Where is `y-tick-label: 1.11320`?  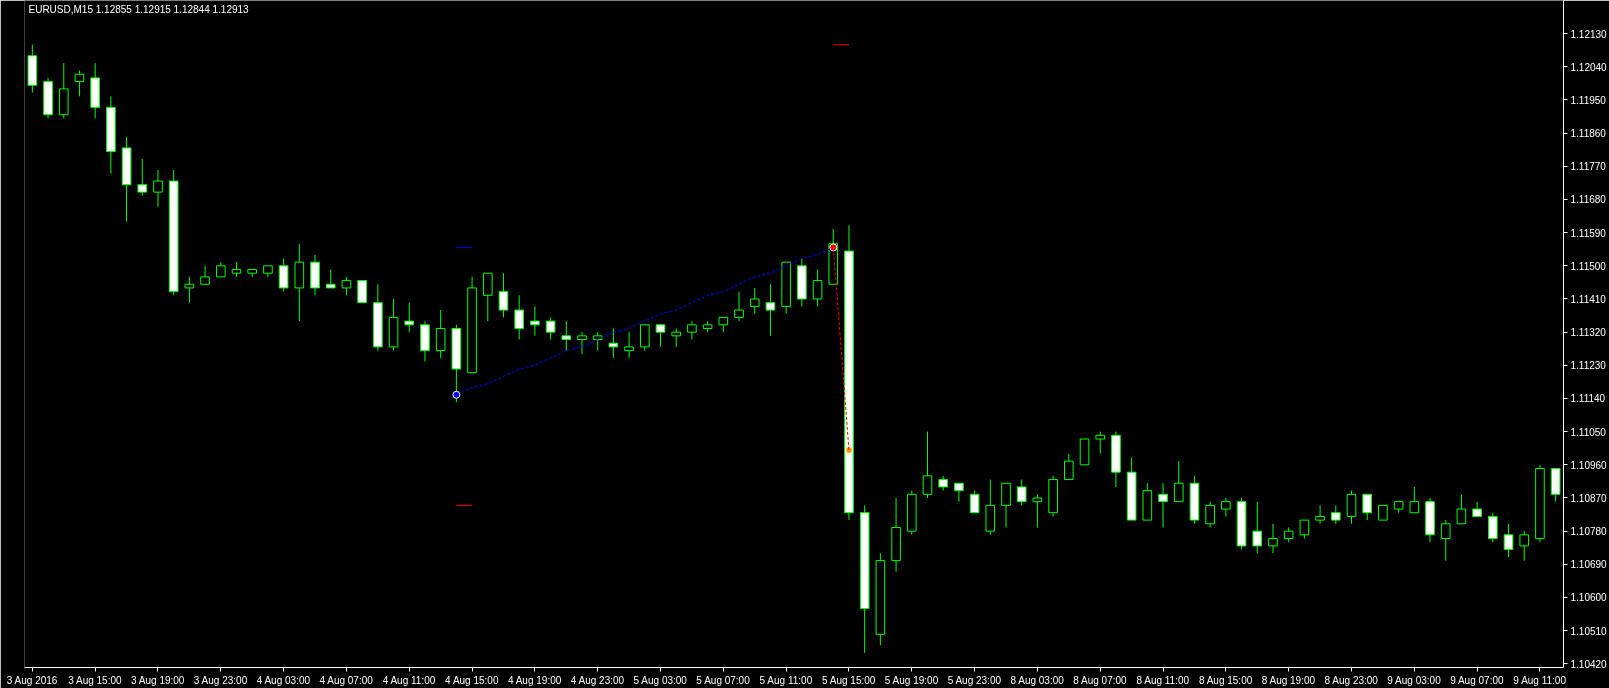
y-tick-label: 1.11320 is located at coordinates (1588, 333).